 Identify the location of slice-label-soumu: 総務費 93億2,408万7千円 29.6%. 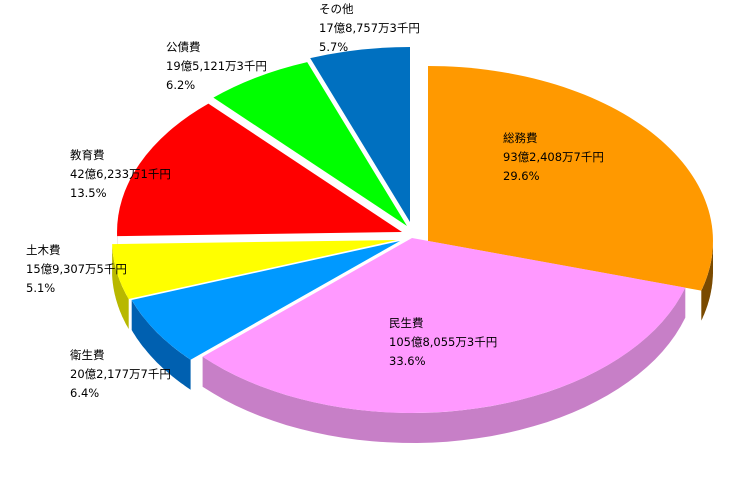
(553, 157).